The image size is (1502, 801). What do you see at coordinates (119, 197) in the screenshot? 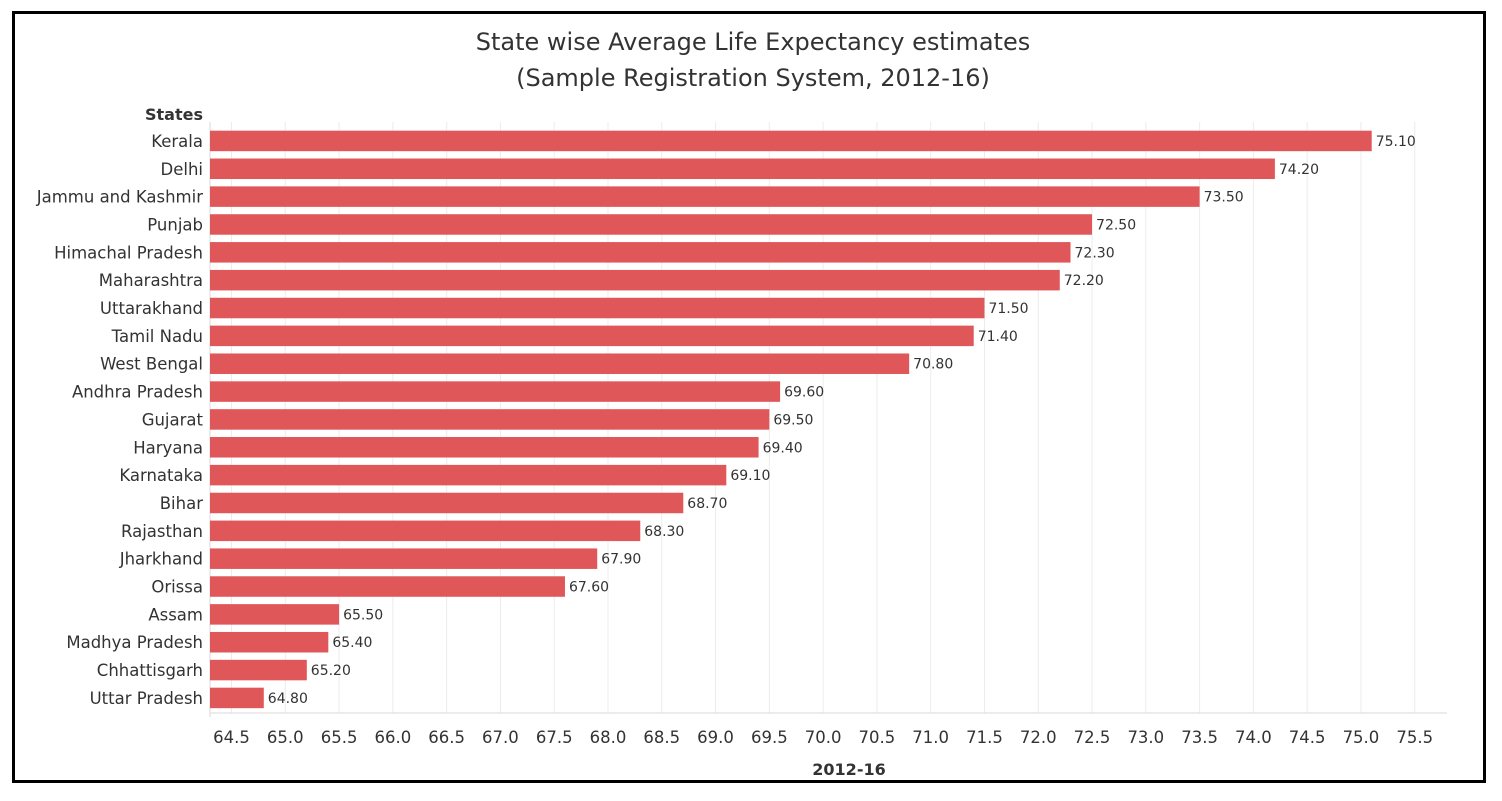
I see `category-label: Jammu and Kashmir` at bounding box center [119, 197].